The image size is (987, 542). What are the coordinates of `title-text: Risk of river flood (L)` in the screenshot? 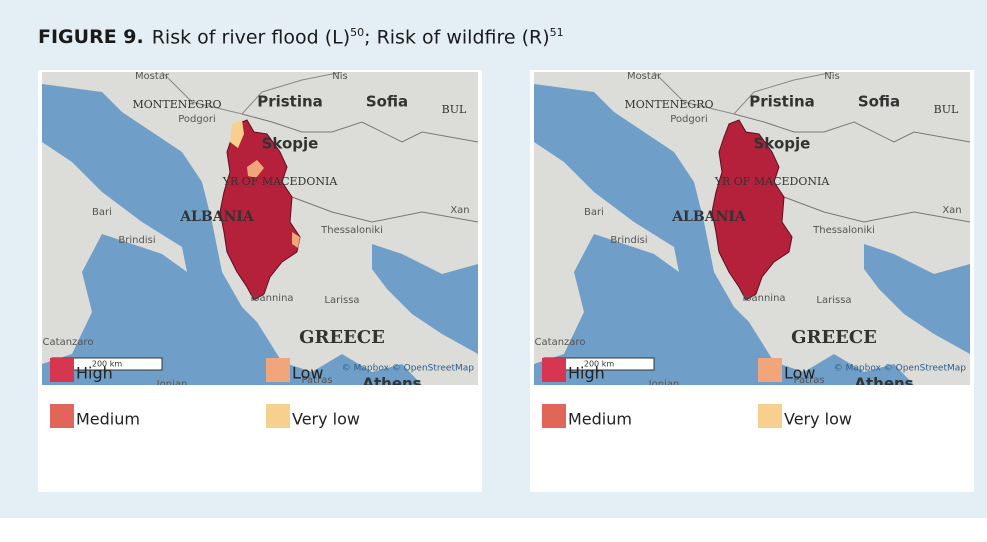 It's located at (251, 37).